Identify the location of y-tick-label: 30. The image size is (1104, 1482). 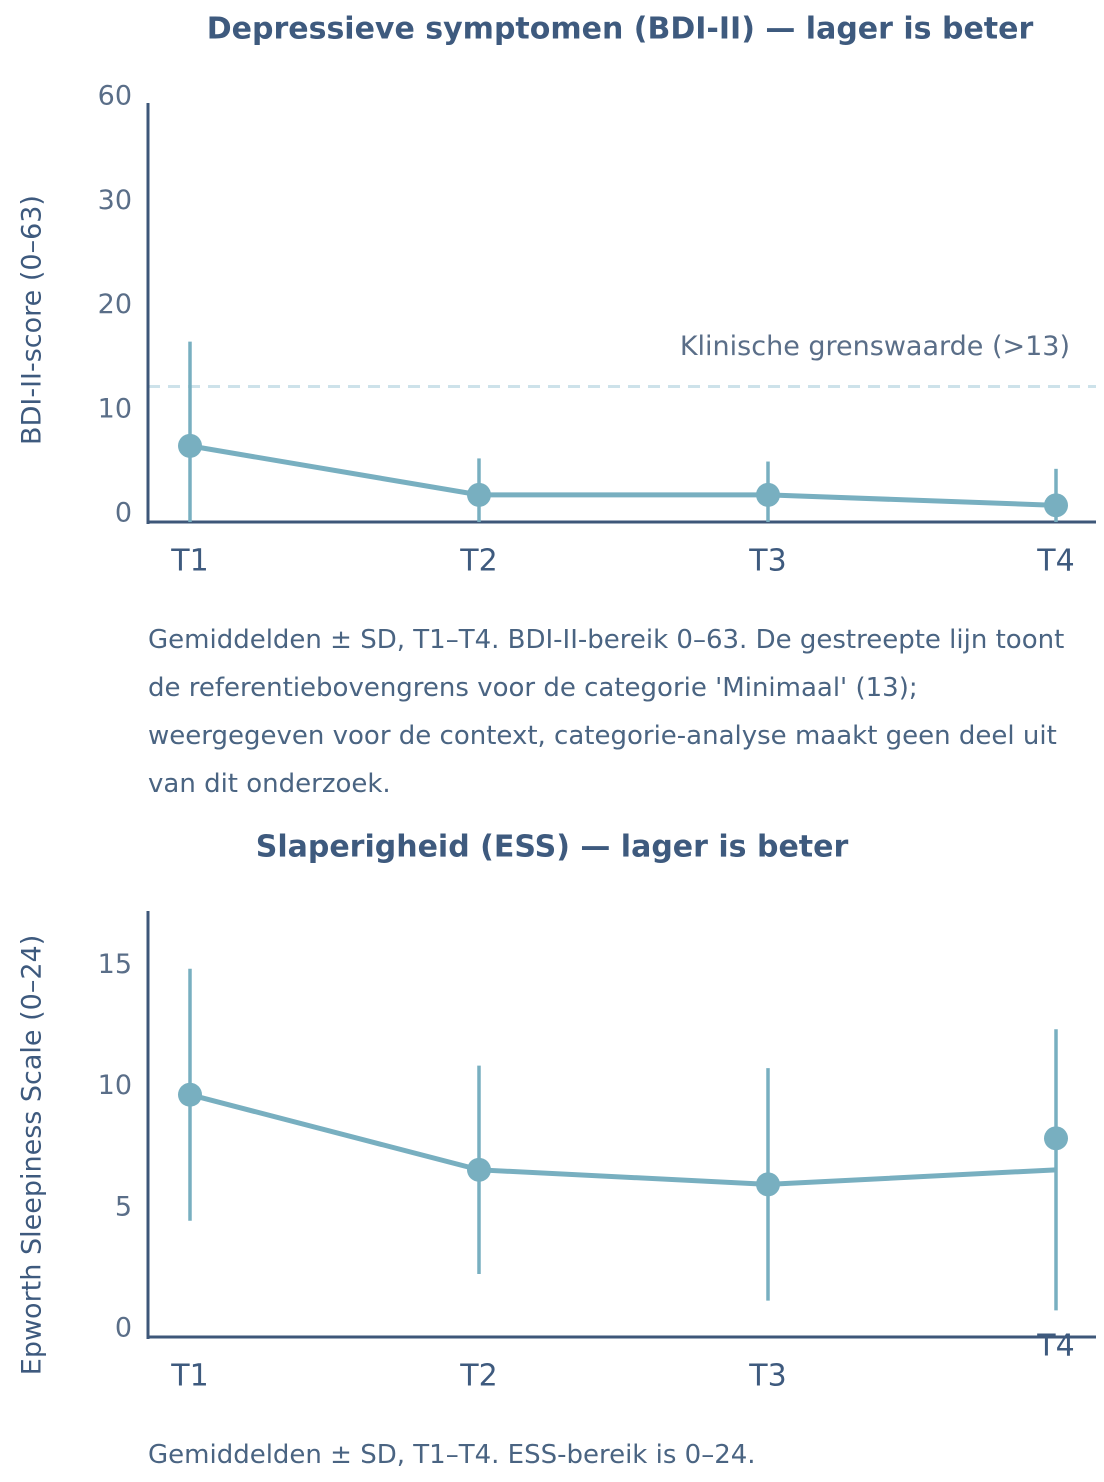
(115, 200).